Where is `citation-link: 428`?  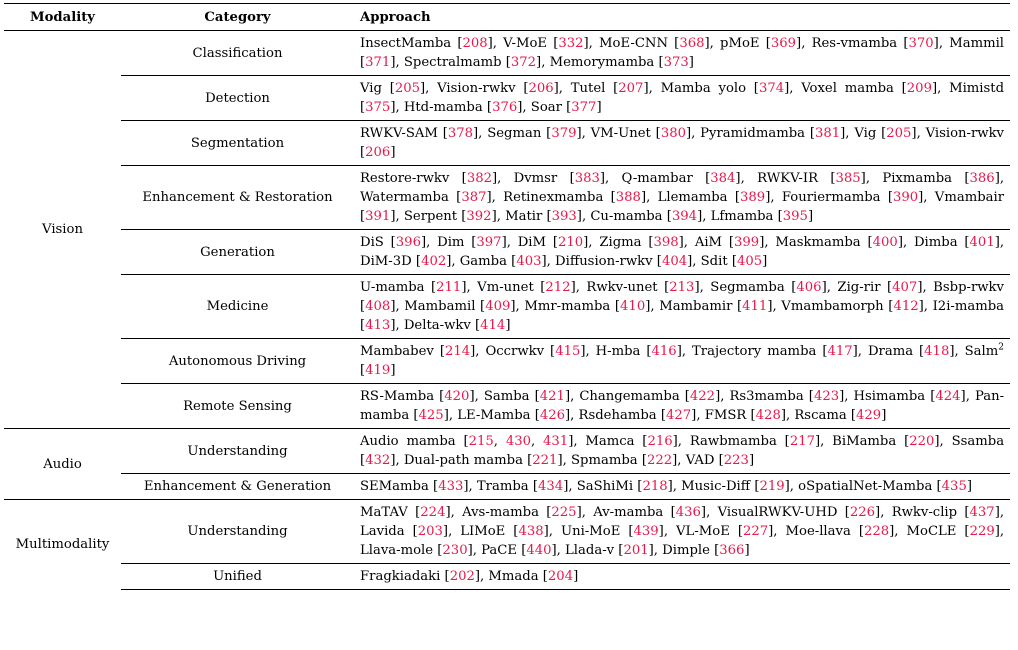
citation-link: 428 is located at coordinates (768, 415).